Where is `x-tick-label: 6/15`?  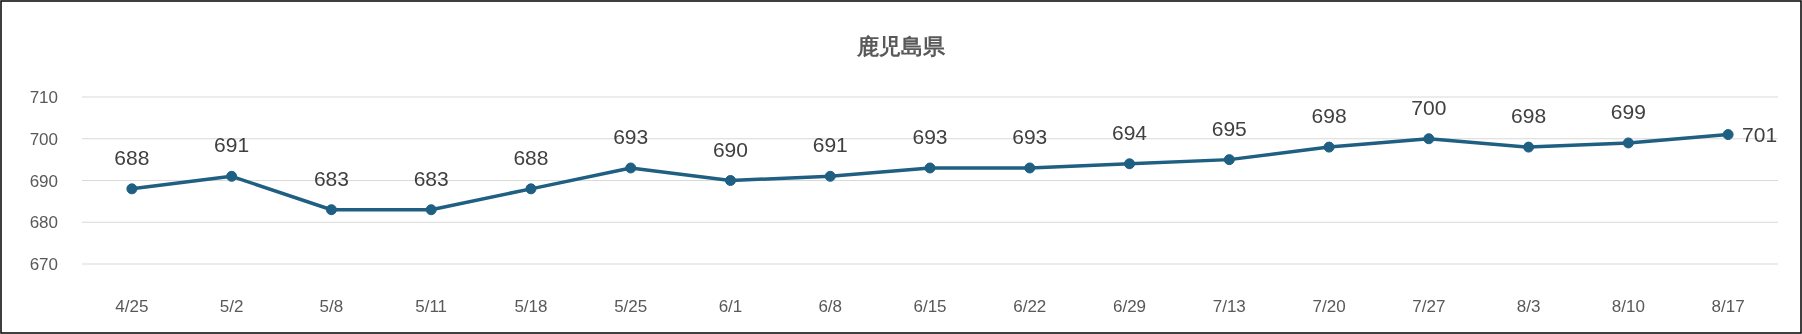
x-tick-label: 6/15 is located at coordinates (930, 306).